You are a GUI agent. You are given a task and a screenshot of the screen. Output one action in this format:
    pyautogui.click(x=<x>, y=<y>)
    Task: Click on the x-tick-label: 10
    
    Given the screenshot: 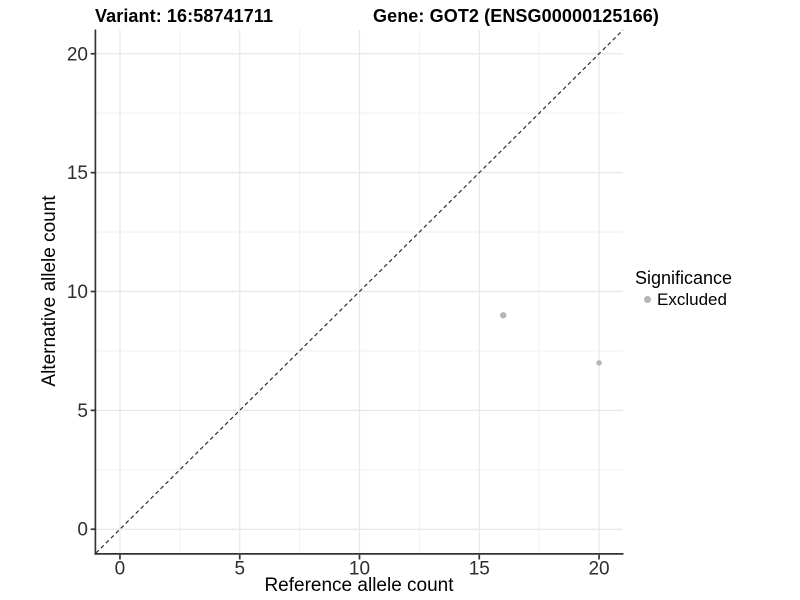 What is the action you would take?
    pyautogui.click(x=359, y=569)
    